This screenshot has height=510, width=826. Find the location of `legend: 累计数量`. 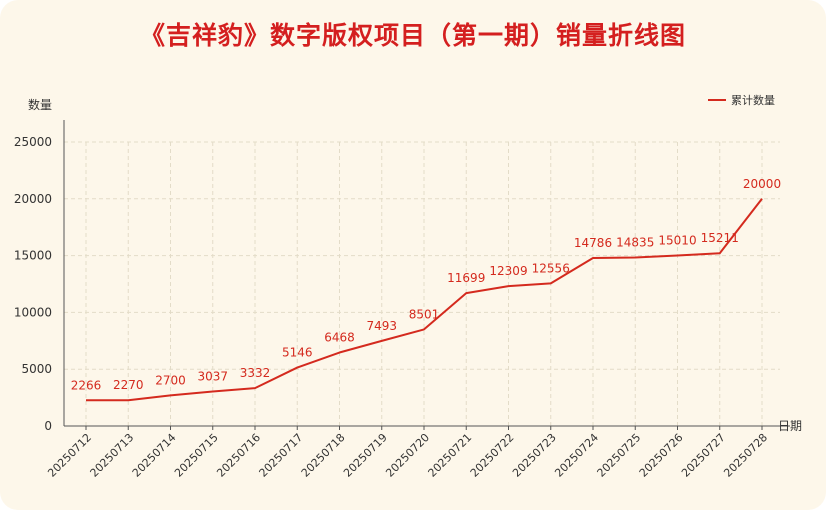

legend: 累计数量 is located at coordinates (741, 100).